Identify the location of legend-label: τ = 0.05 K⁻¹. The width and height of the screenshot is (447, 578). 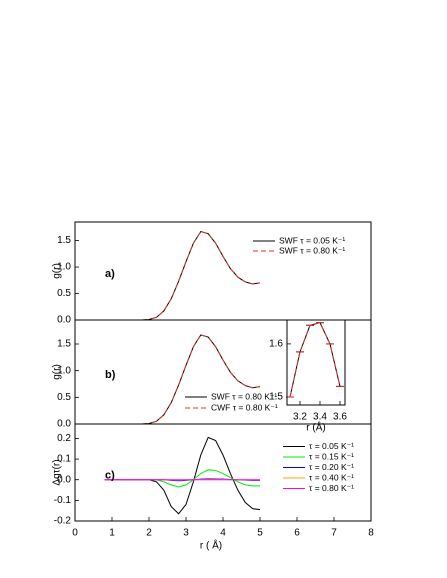
(331, 446).